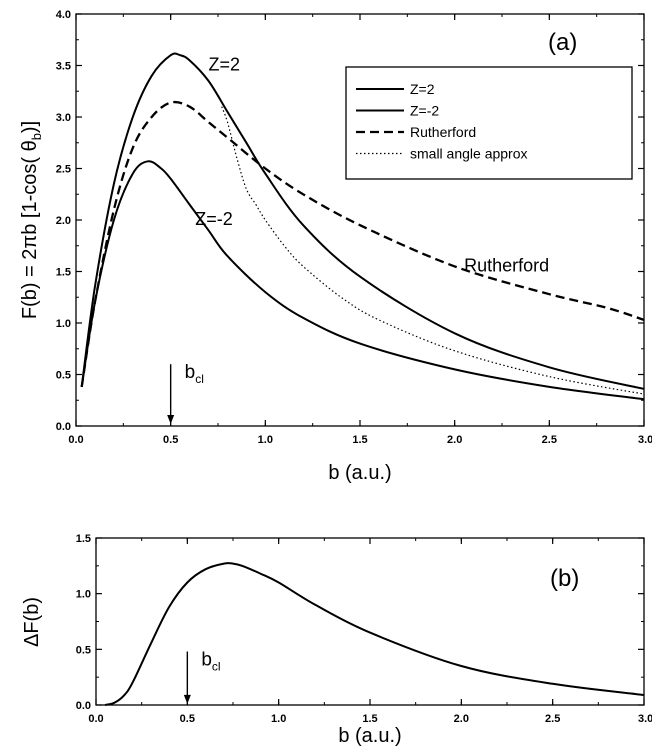 The width and height of the screenshot is (652, 752). I want to click on legend-entry: Z=-2, so click(424, 111).